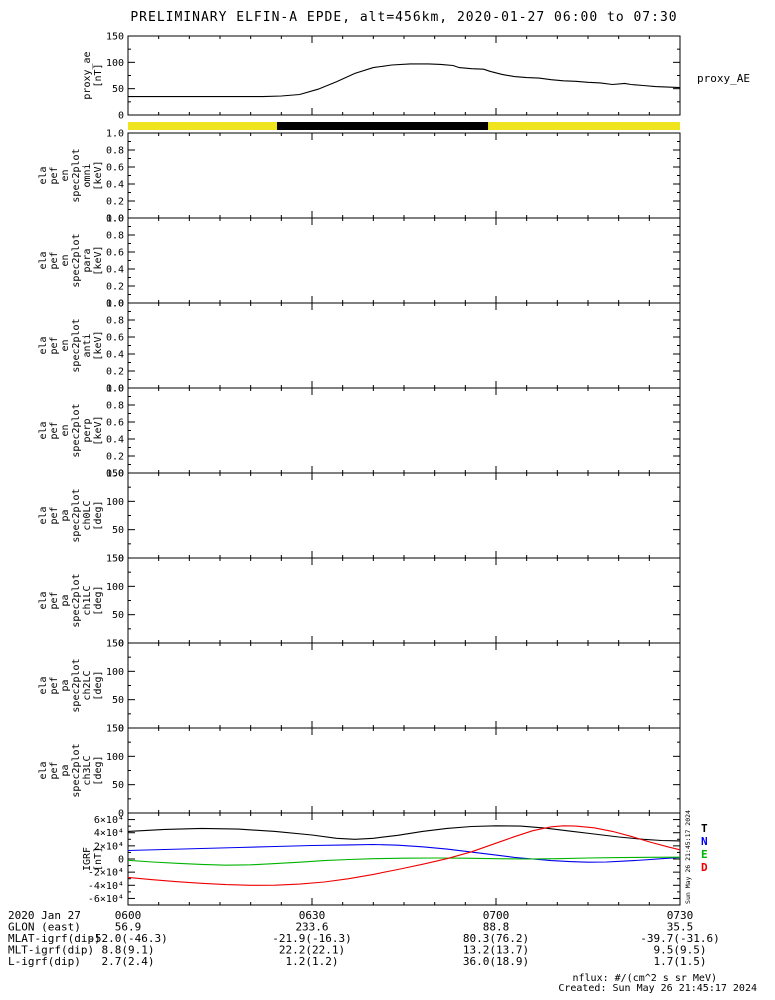 The height and width of the screenshot is (1000, 775). I want to click on ephemeris-row-label: GLON (east), so click(44, 927).